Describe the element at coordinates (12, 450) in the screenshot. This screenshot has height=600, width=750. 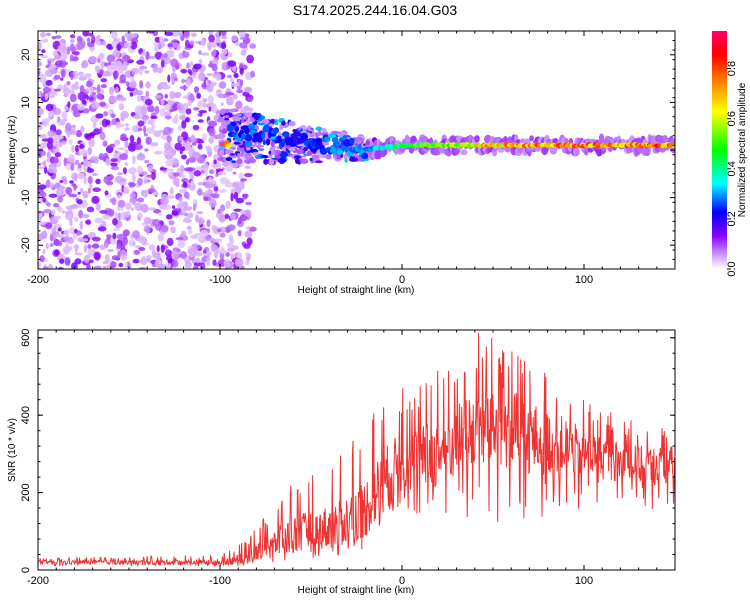
I see `snr-y-axis-title: SNR (10 * v/v)` at that location.